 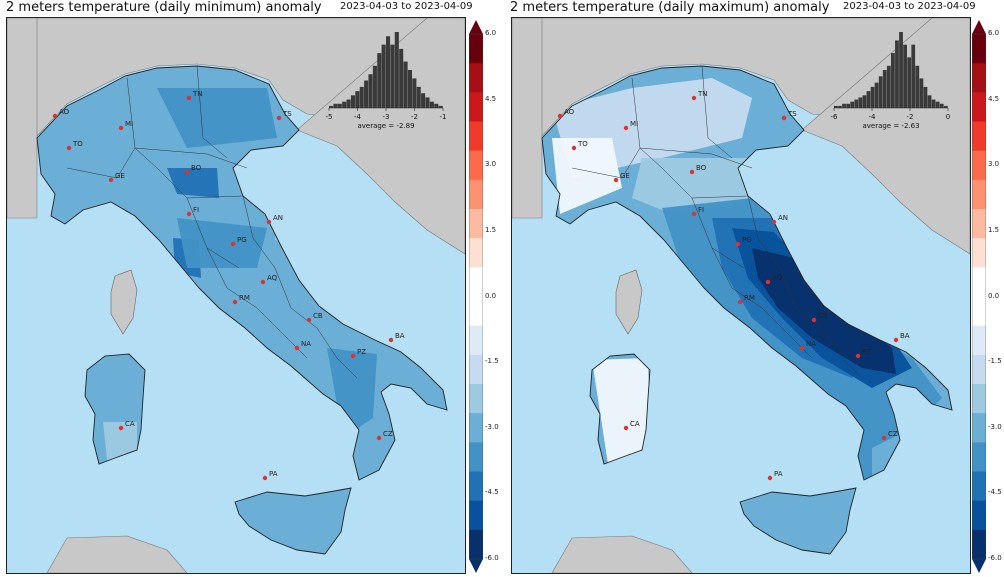 What do you see at coordinates (196, 210) in the screenshot?
I see `city-label-FI: FI` at bounding box center [196, 210].